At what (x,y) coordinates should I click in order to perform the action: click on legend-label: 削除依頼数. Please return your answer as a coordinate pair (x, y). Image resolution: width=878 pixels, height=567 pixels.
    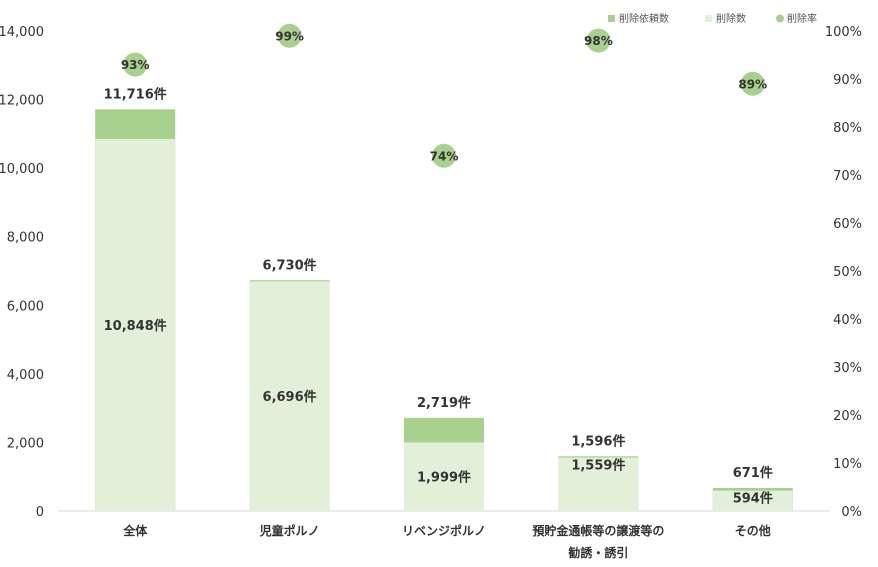
    Looking at the image, I should click on (644, 18).